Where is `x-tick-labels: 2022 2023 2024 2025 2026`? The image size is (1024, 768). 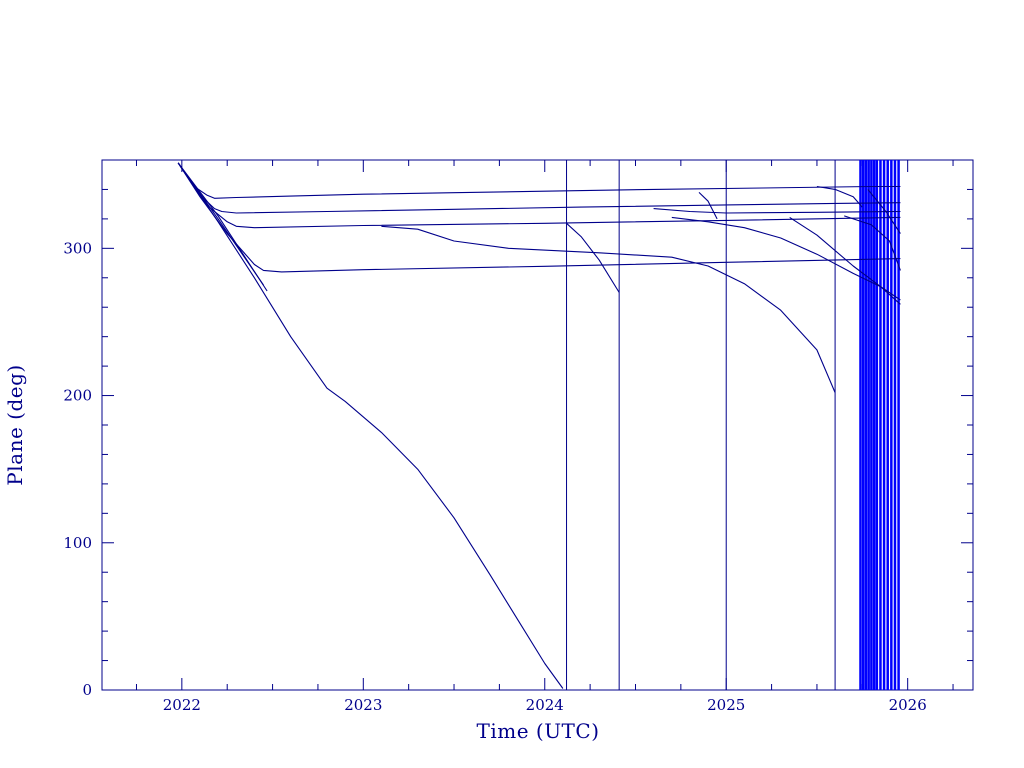
x-tick-labels: 2022 2023 2024 2025 2026 is located at coordinates (545, 705).